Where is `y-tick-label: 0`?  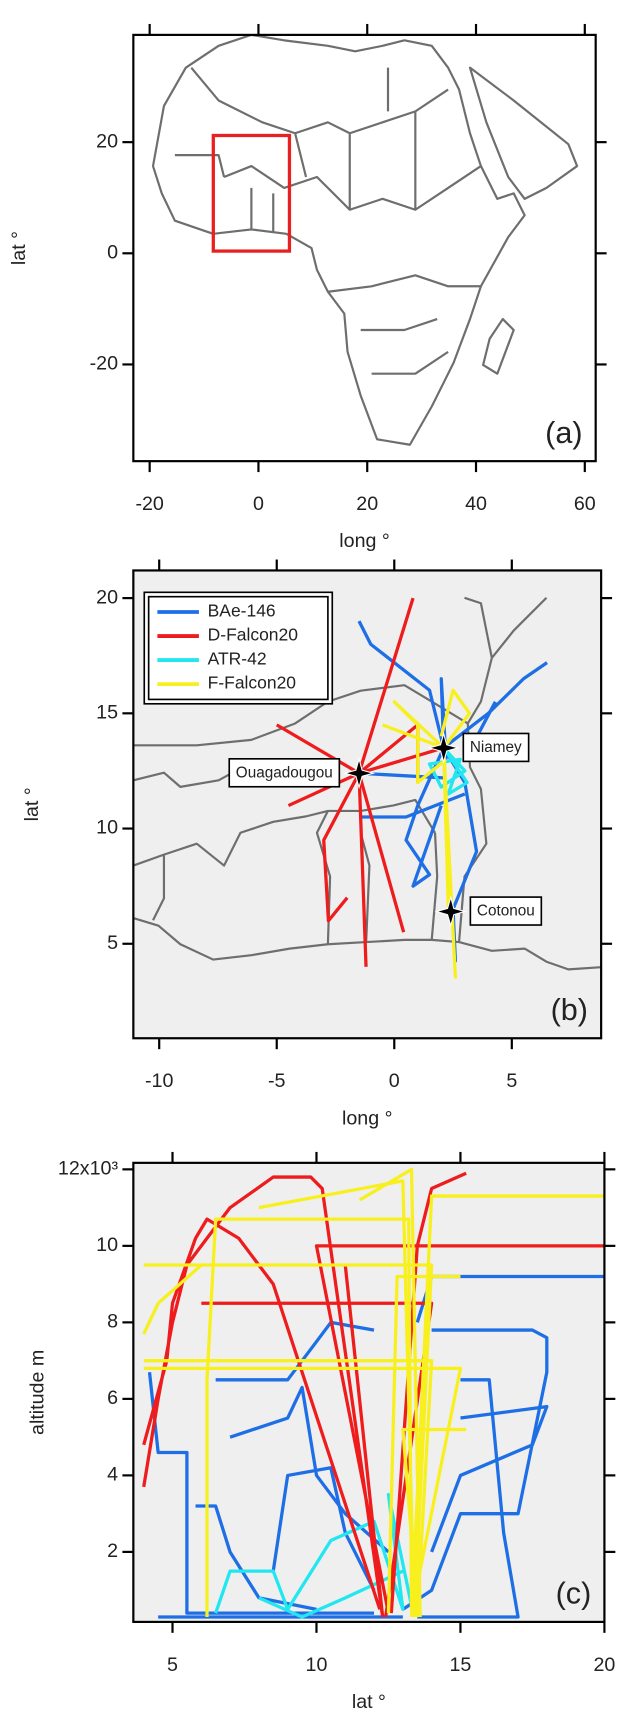
y-tick-label: 0 is located at coordinates (112, 253).